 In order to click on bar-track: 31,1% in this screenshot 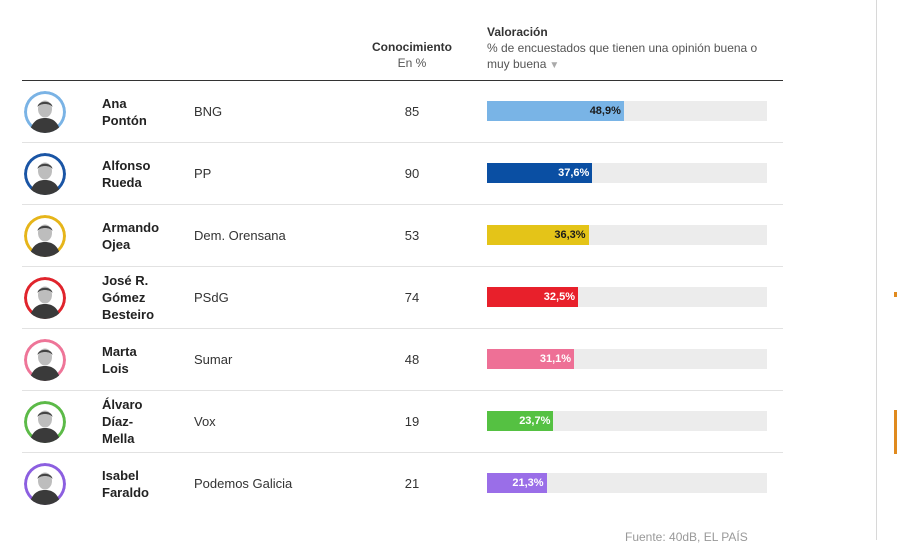, I will do `click(627, 359)`.